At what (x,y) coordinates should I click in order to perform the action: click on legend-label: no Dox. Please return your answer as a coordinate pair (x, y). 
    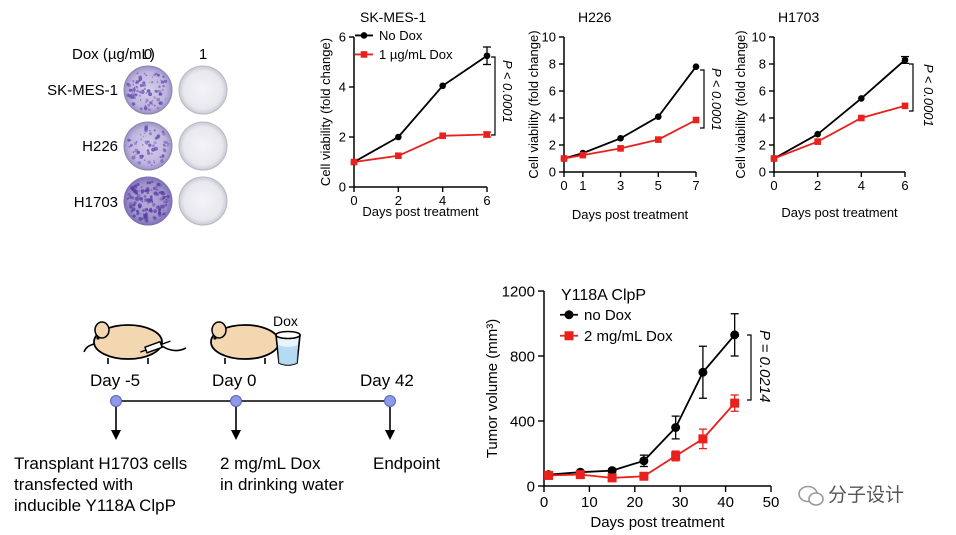
    Looking at the image, I should click on (608, 315).